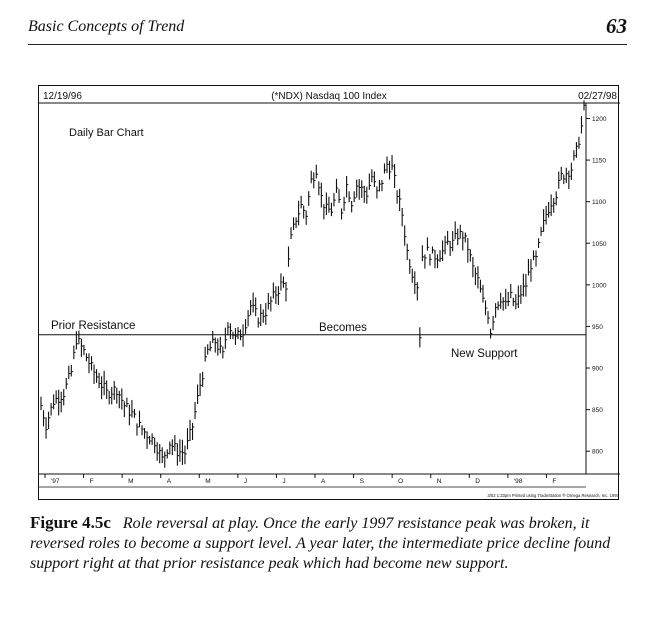  Describe the element at coordinates (207, 481) in the screenshot. I see `x-tick-label: M` at that location.